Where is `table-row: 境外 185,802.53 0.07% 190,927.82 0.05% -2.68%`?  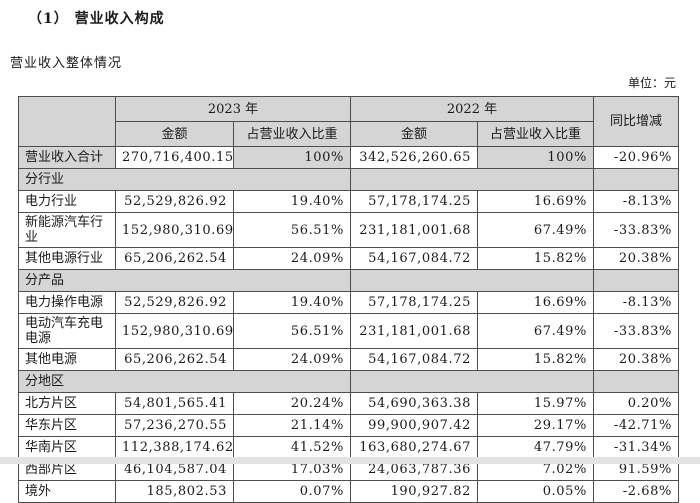
table-row: 境外 185,802.53 0.07% 190,927.82 0.05% -2.68% is located at coordinates (348, 491).